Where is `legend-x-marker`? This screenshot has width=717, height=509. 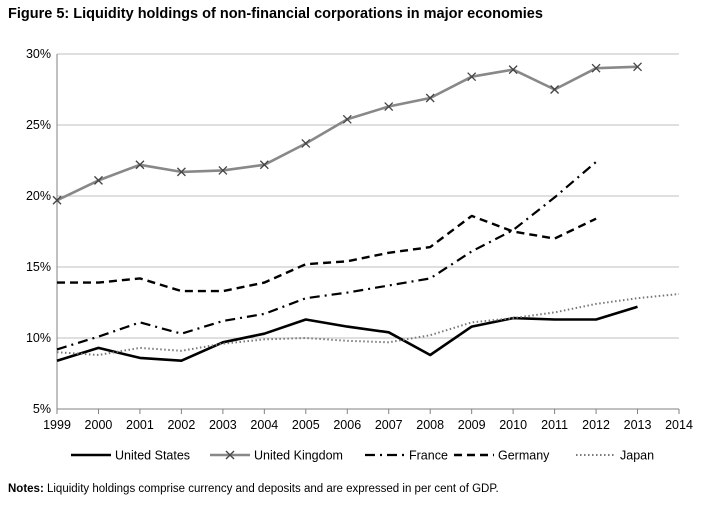
legend-x-marker is located at coordinates (230, 455).